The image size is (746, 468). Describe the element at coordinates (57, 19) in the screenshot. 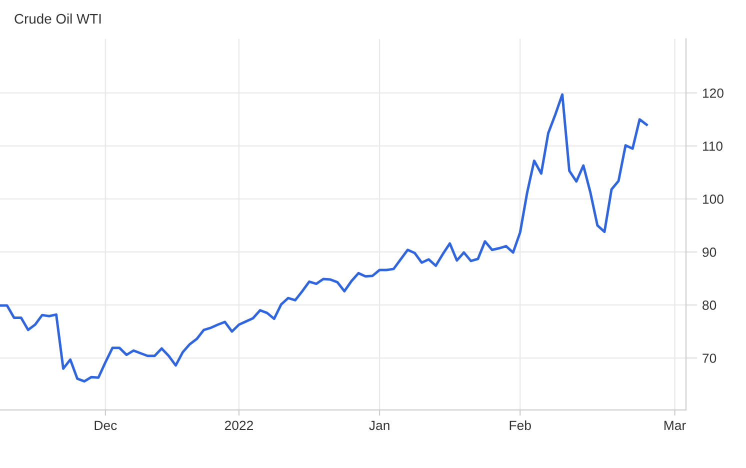

I see `chart-title: Crude Oil WTI` at that location.